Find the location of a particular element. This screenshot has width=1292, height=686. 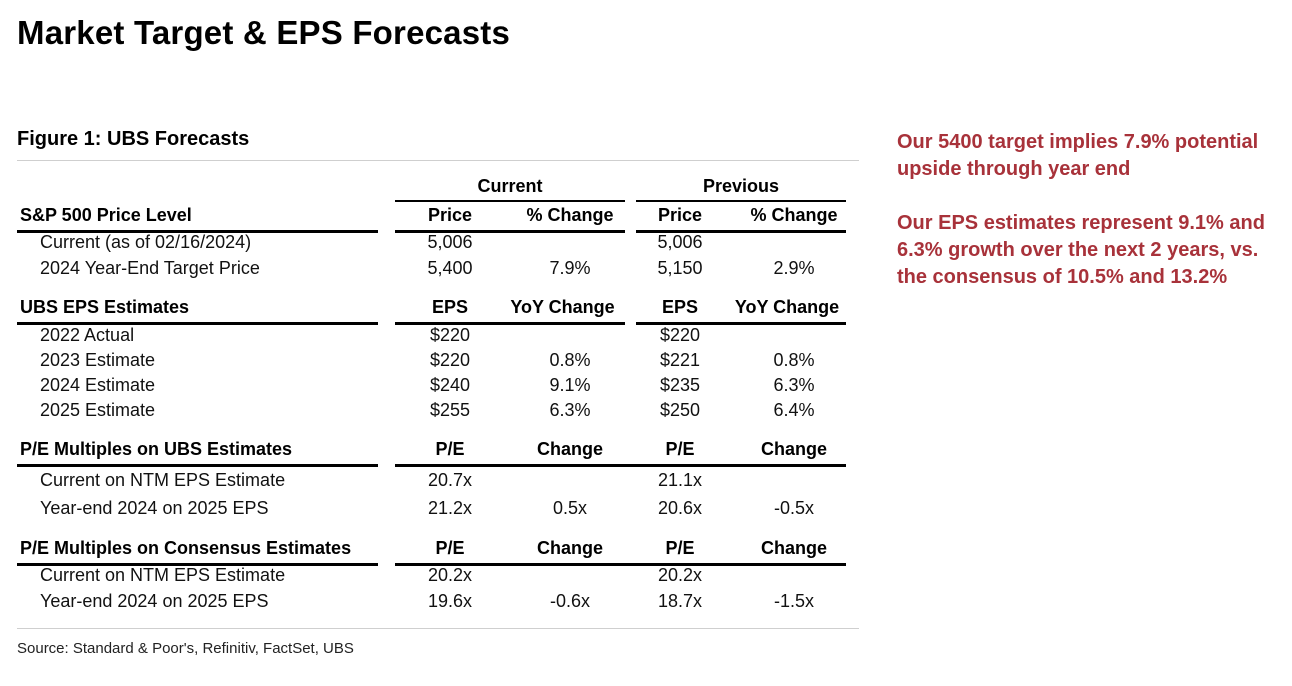

cell-current-value: $255 is located at coordinates (450, 410).